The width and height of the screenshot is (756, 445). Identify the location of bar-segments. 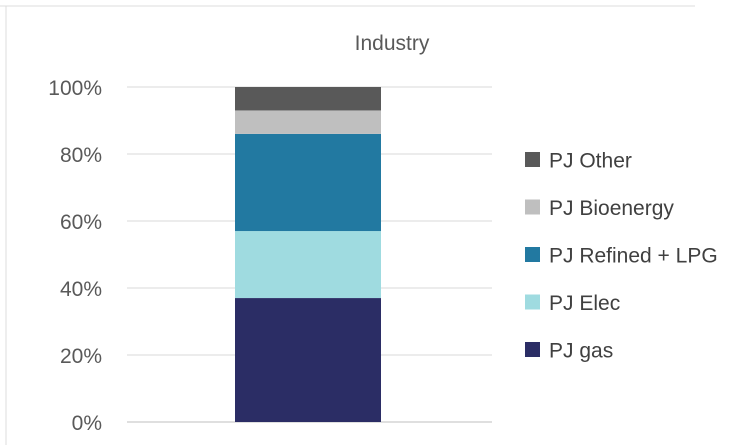
(308, 254).